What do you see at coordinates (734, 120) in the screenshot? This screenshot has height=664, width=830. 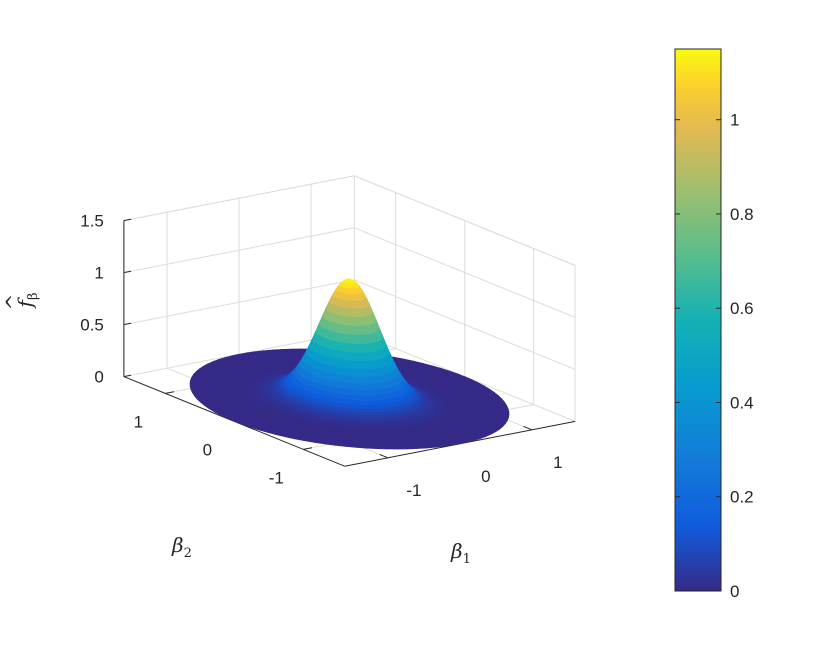 I see `colorbar-tick-label: 1` at bounding box center [734, 120].